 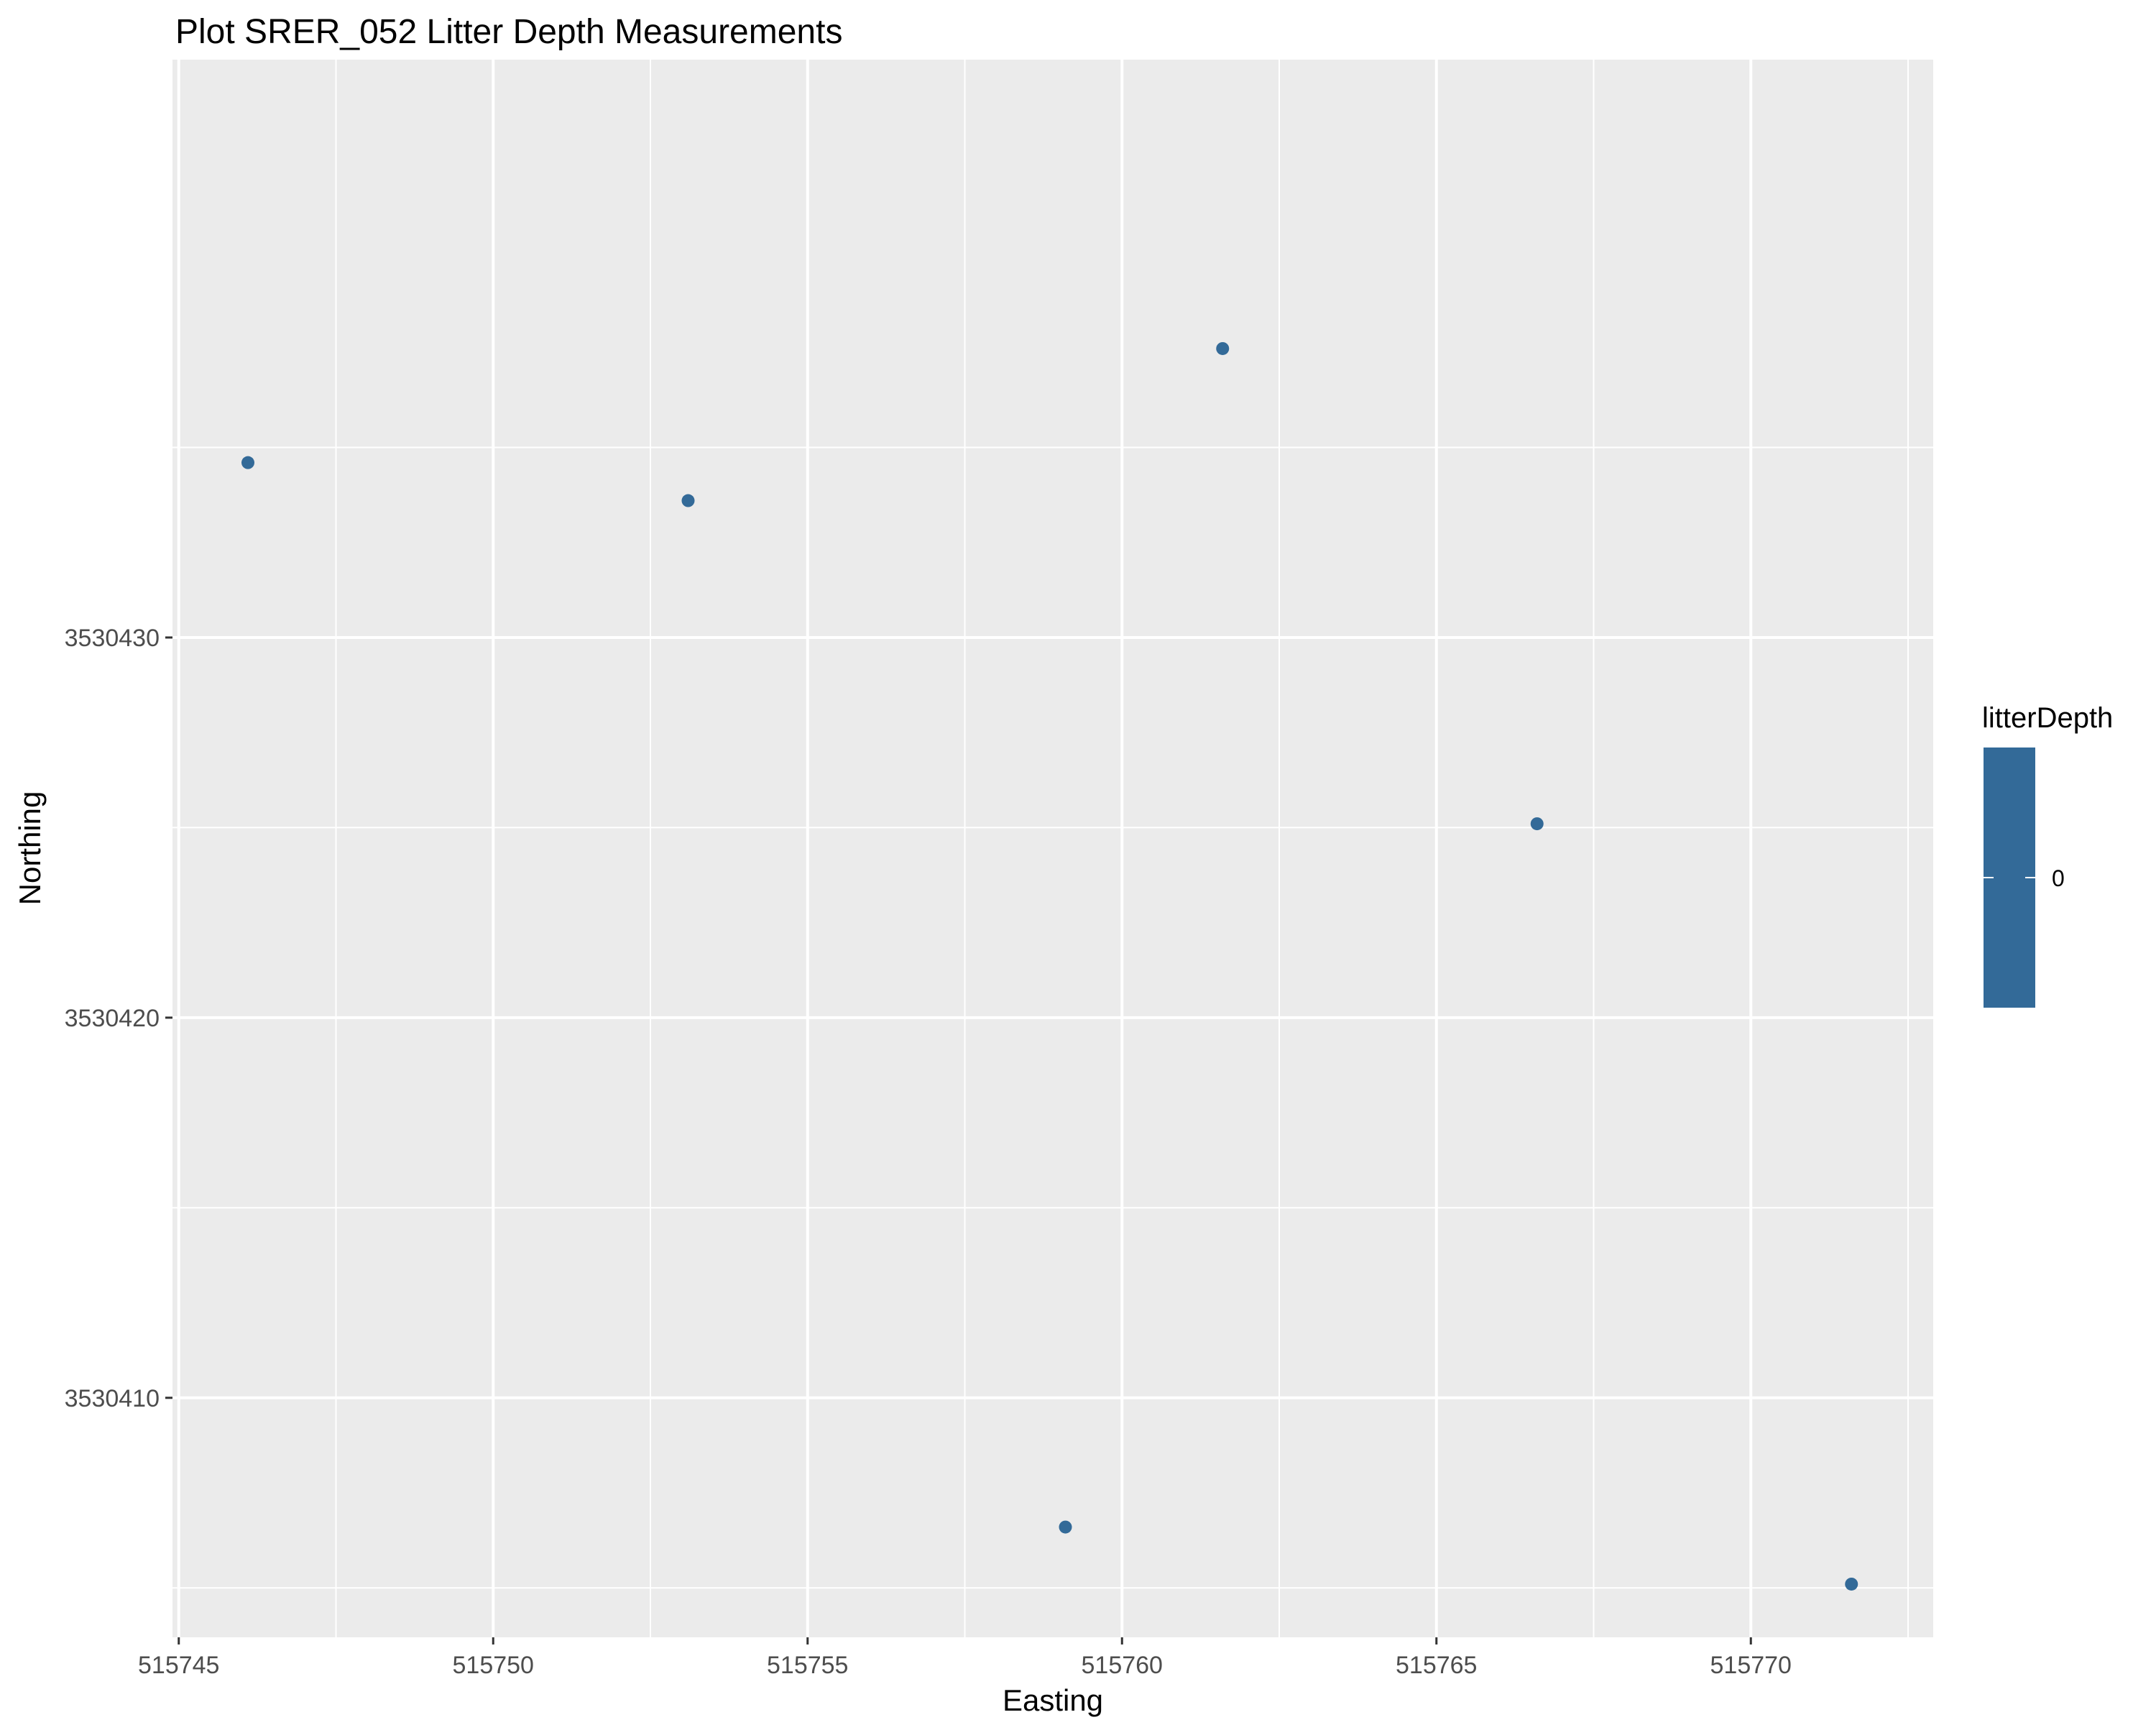 I want to click on y-tick-label: 3530410, so click(x=113, y=1398).